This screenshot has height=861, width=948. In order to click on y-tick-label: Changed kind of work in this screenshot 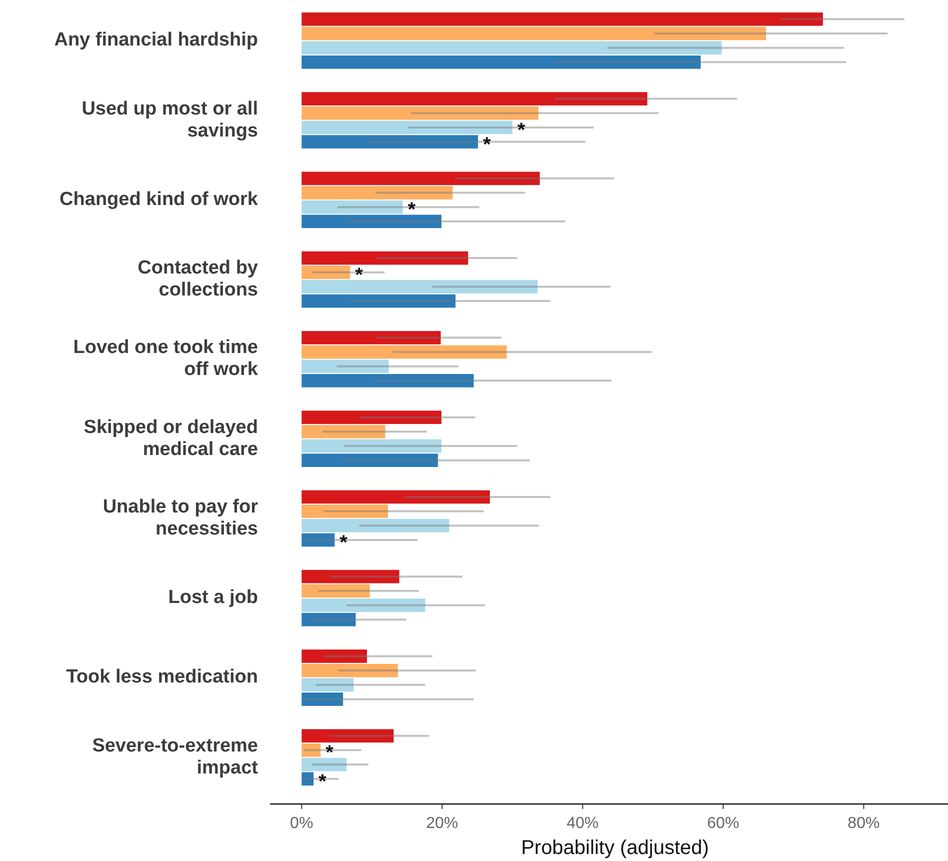, I will do `click(159, 199)`.